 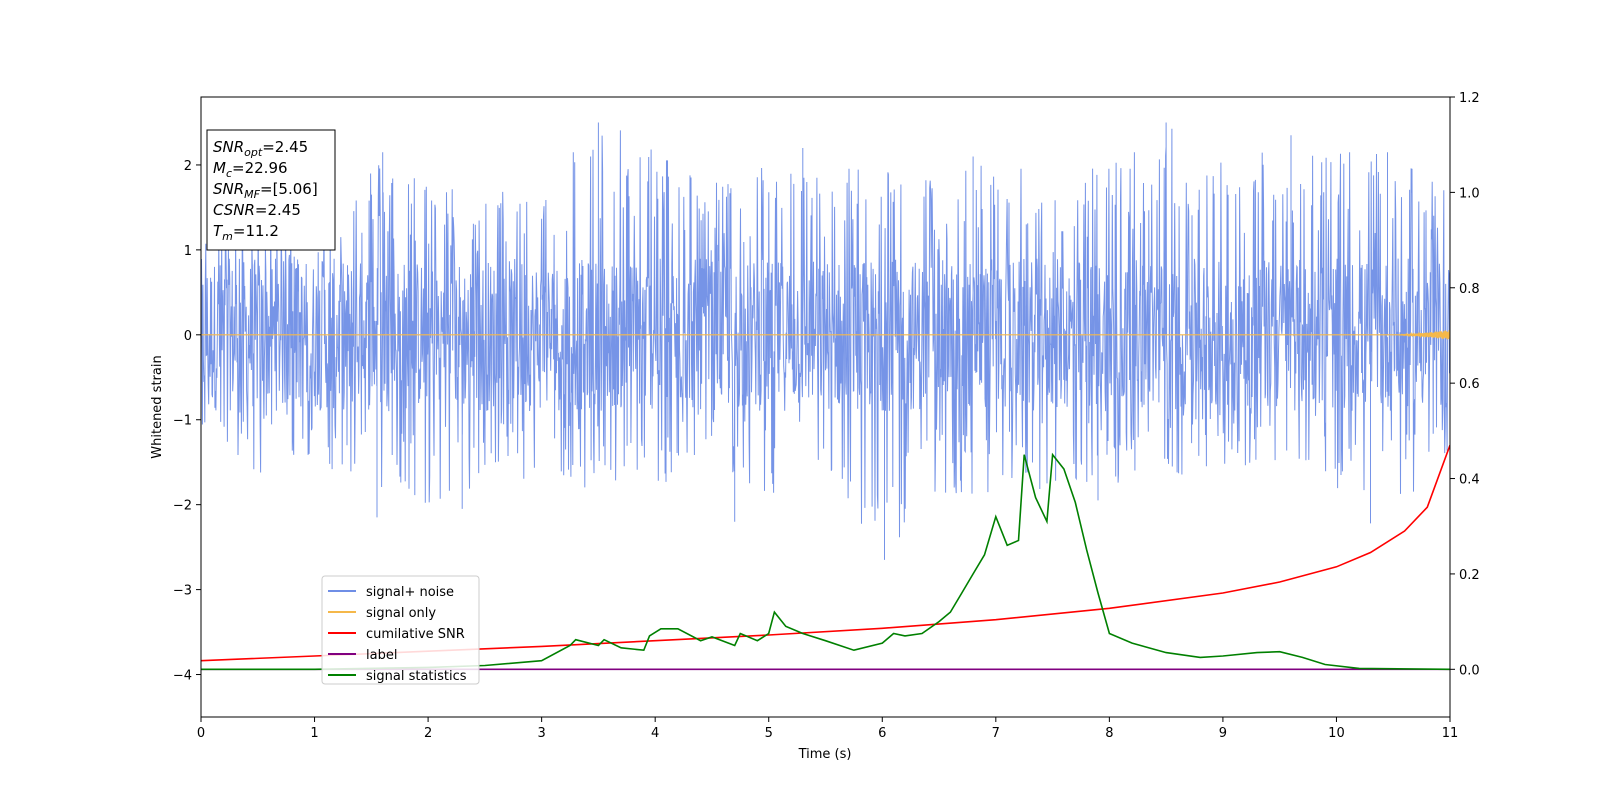 I want to click on x-tick-label: 9, so click(x=1223, y=733).